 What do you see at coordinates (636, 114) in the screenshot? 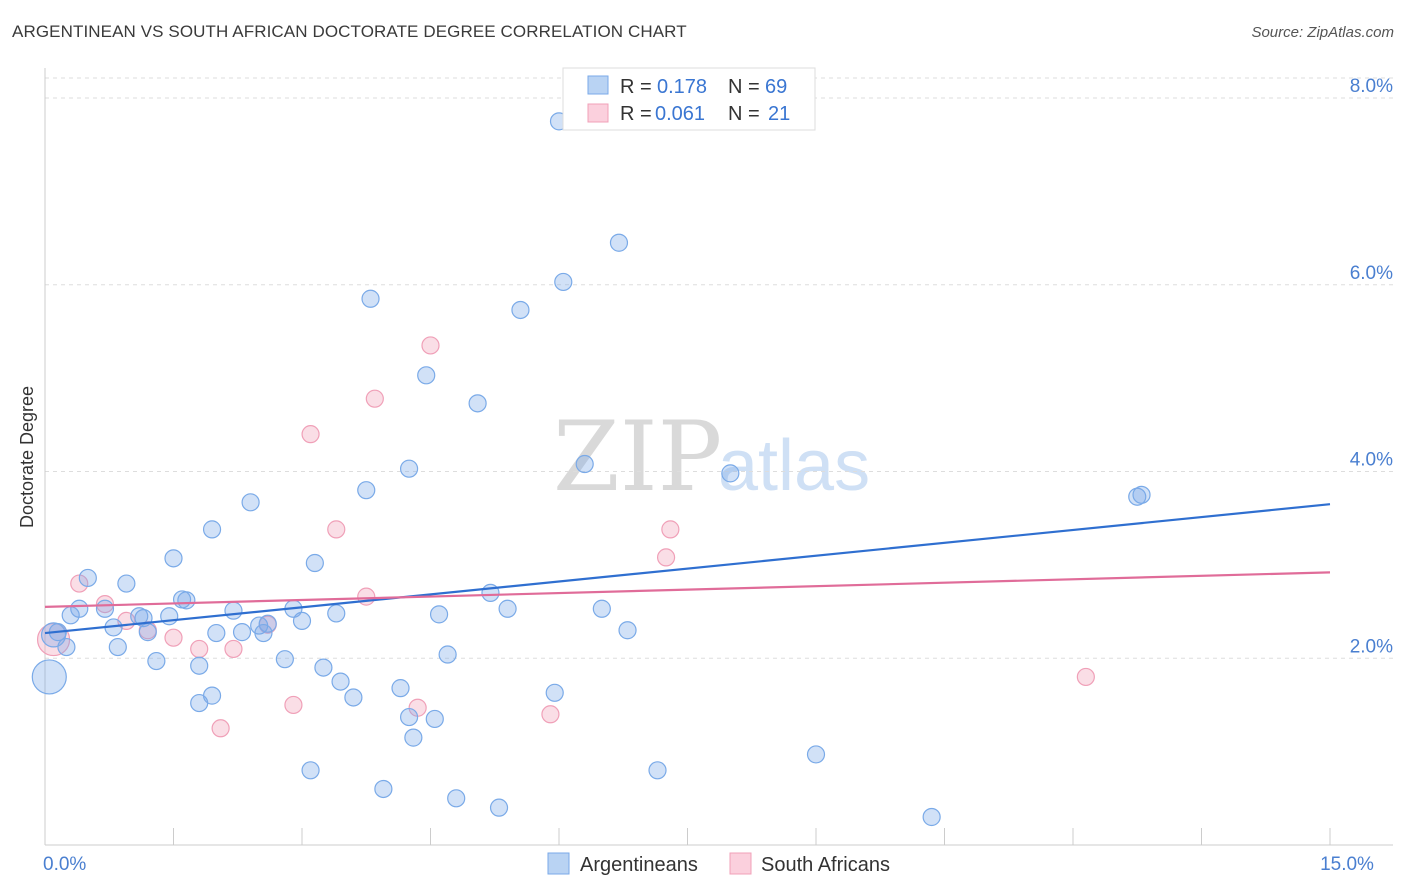
I see `legend-r-label-2: R =` at bounding box center [636, 114].